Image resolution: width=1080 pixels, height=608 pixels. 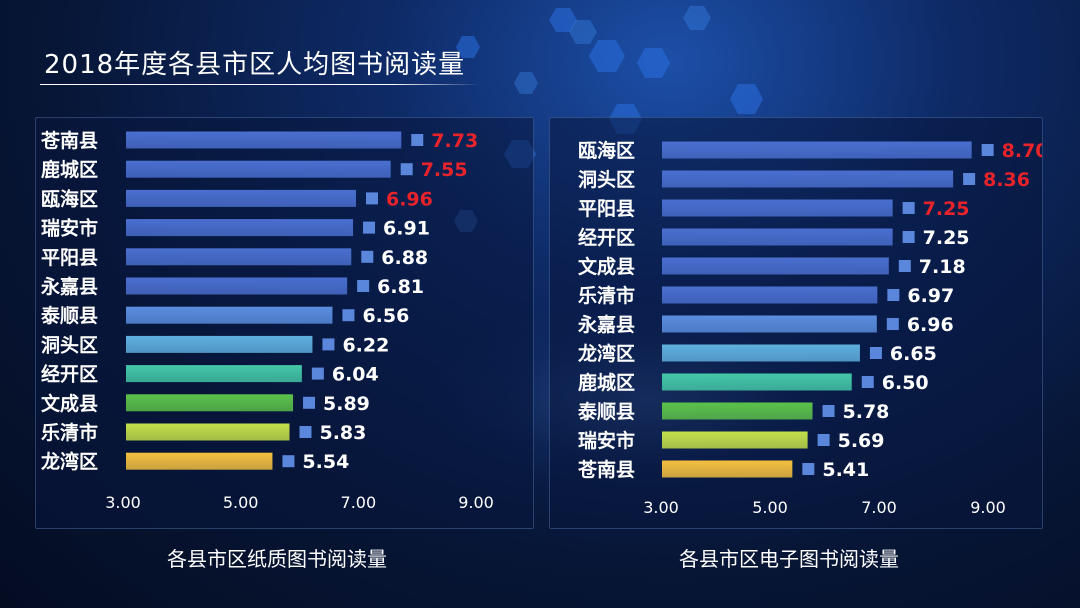 I want to click on data-label: 5.54, so click(x=325, y=462).